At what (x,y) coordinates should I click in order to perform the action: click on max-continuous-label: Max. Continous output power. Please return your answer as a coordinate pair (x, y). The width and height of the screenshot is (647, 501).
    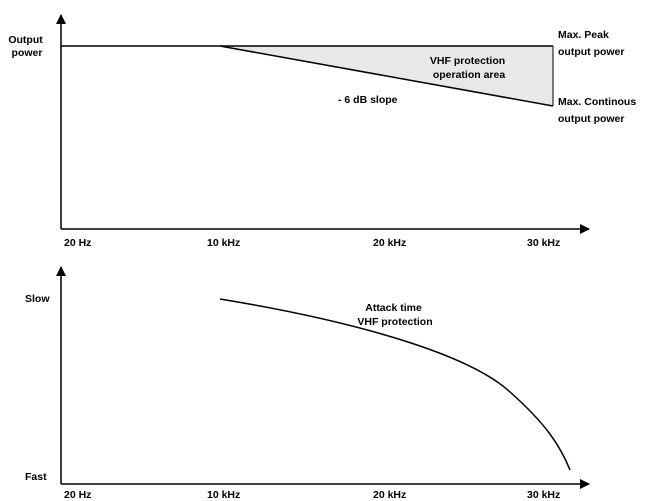
    Looking at the image, I should click on (598, 110).